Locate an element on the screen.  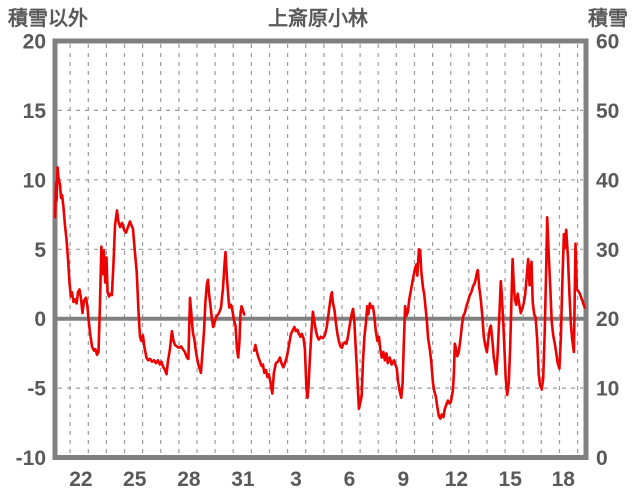
right-axis-tick-label: 30 is located at coordinates (607, 250).